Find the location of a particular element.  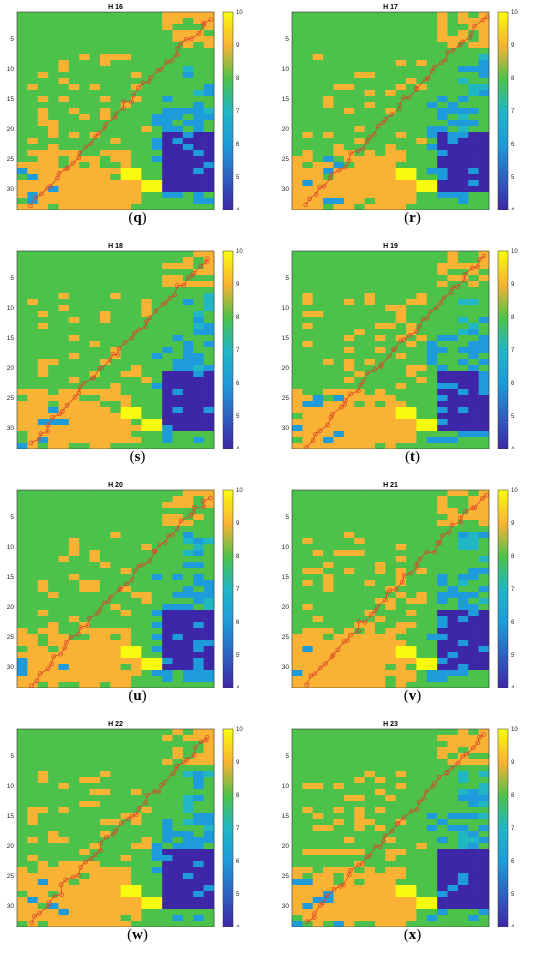

colorbar-tick-label: 6 is located at coordinates (238, 862).